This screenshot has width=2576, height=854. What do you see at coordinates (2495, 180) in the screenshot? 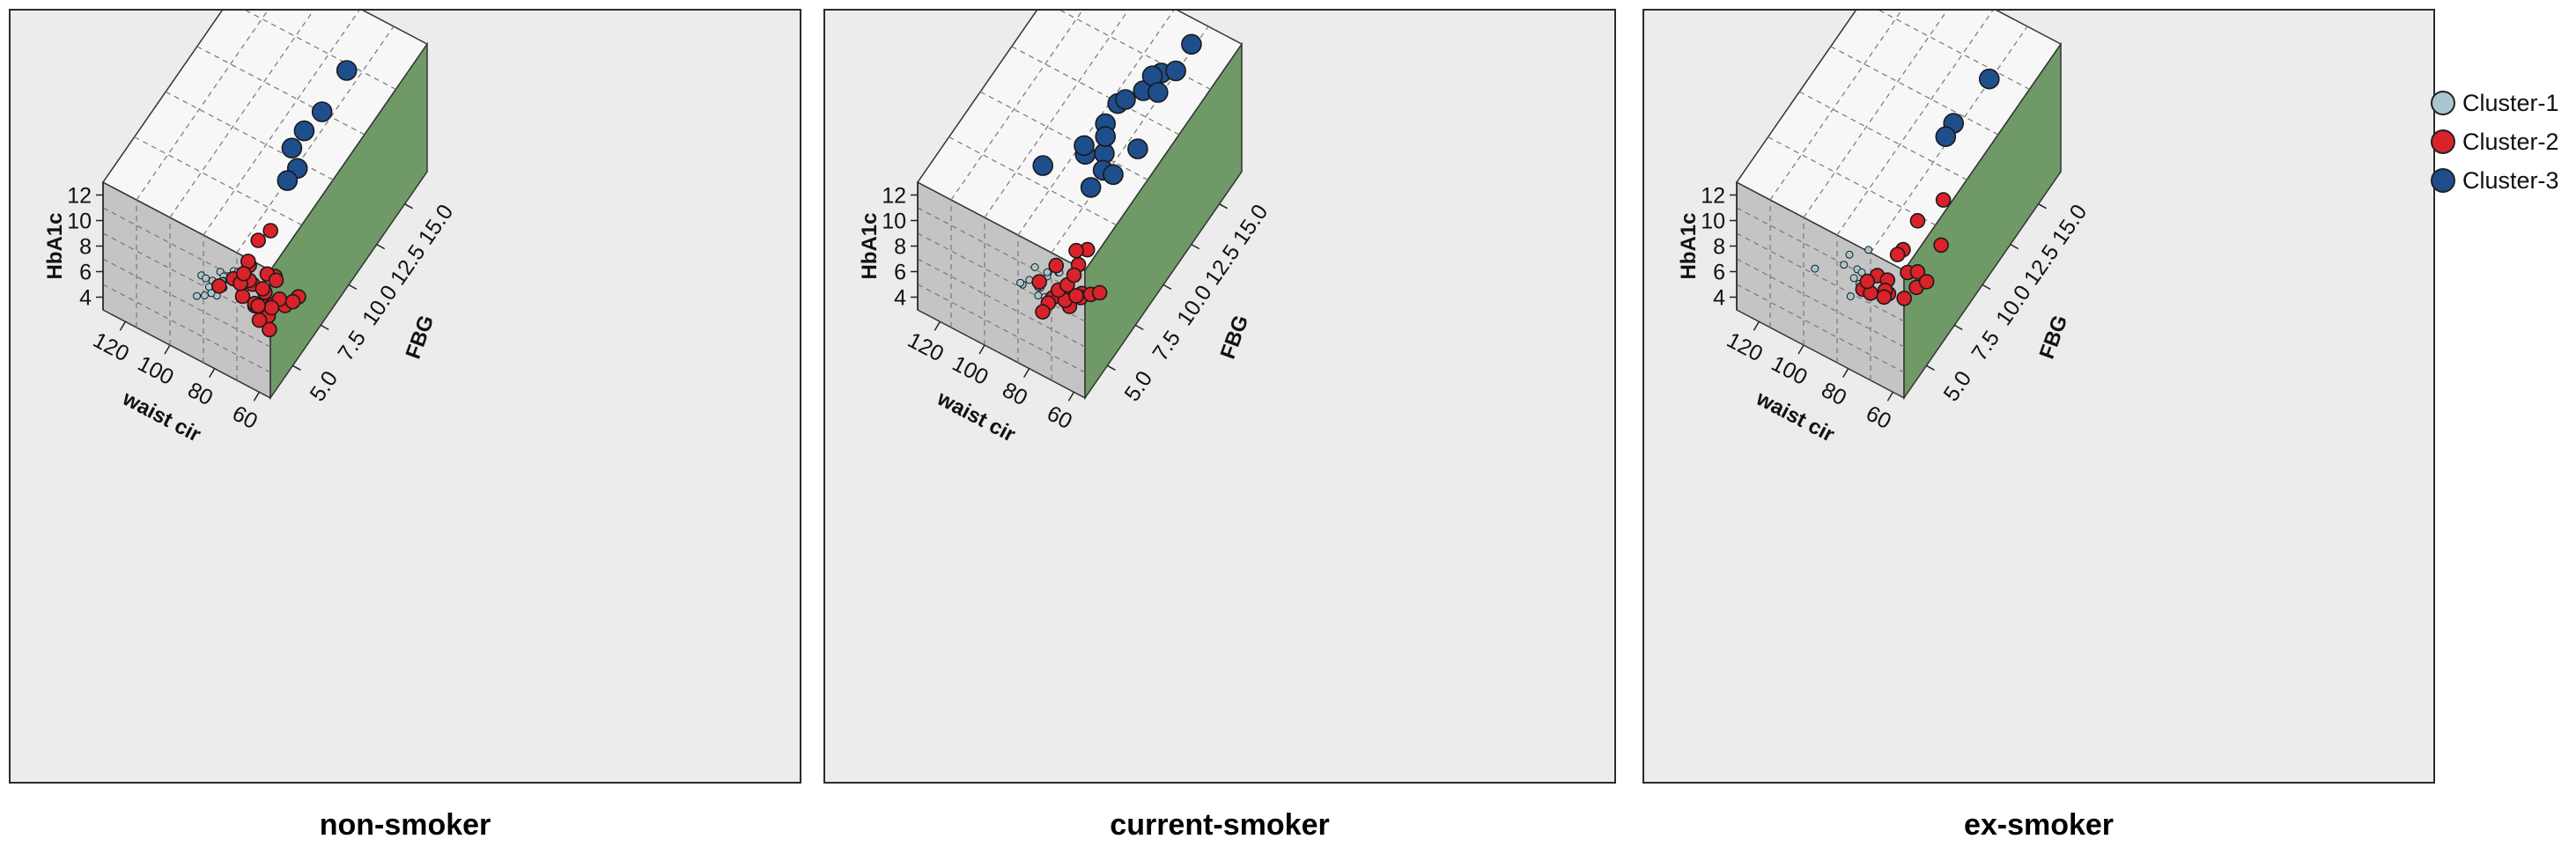
I see `legend-item-cluster-3: Cluster-3` at bounding box center [2495, 180].